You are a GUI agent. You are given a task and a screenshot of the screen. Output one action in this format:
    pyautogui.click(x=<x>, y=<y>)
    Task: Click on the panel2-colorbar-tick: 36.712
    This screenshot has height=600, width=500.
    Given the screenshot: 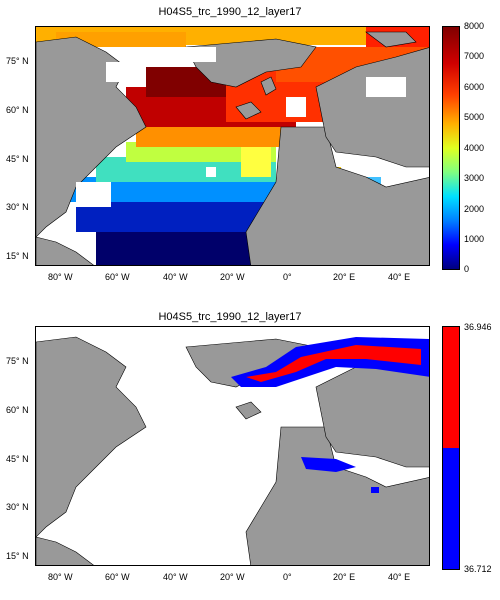 What is the action you would take?
    pyautogui.click(x=478, y=569)
    